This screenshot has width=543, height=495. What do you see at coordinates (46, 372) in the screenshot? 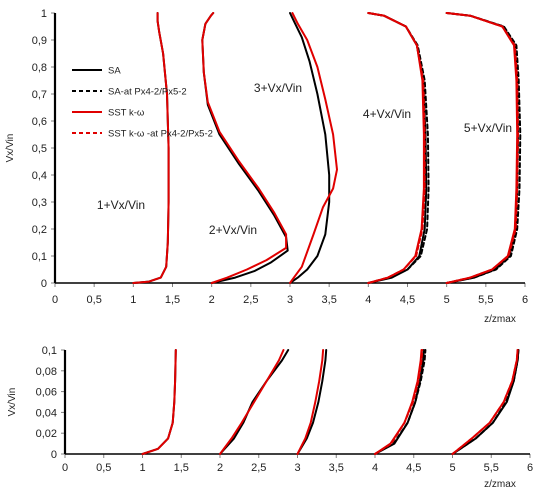
I see `y-tick-label: 0,08` at bounding box center [46, 372].